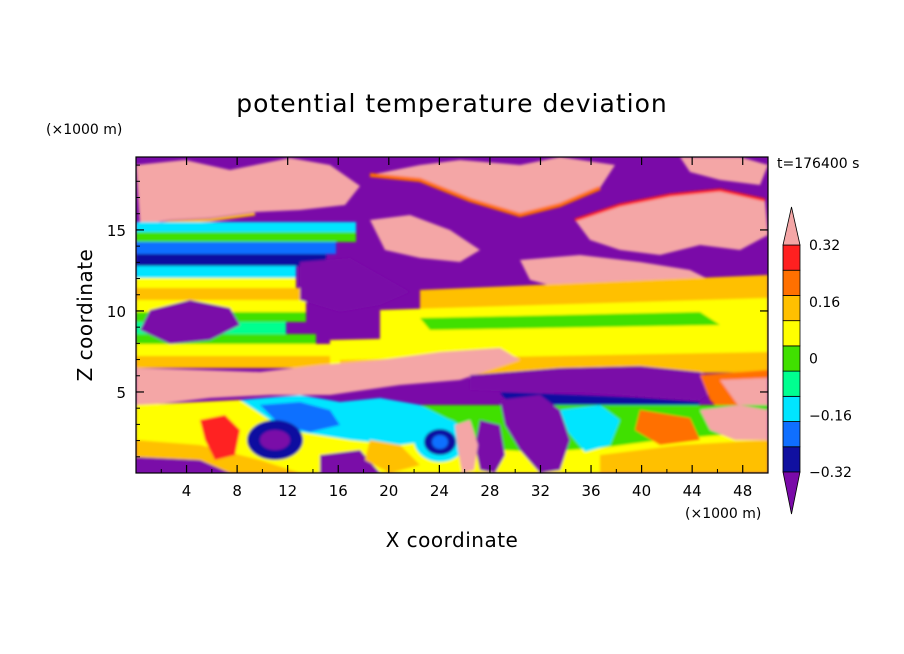  I want to click on x-tick-label: 48, so click(742, 491).